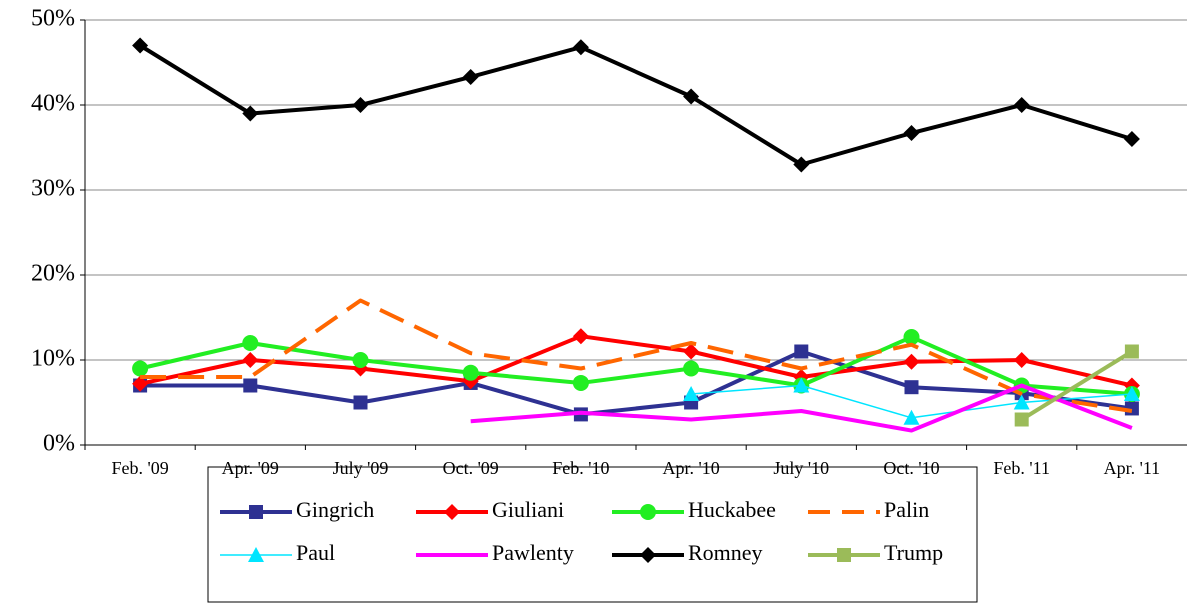 The image size is (1188, 603). What do you see at coordinates (471, 468) in the screenshot?
I see `x-tick-label: Oct. '09` at bounding box center [471, 468].